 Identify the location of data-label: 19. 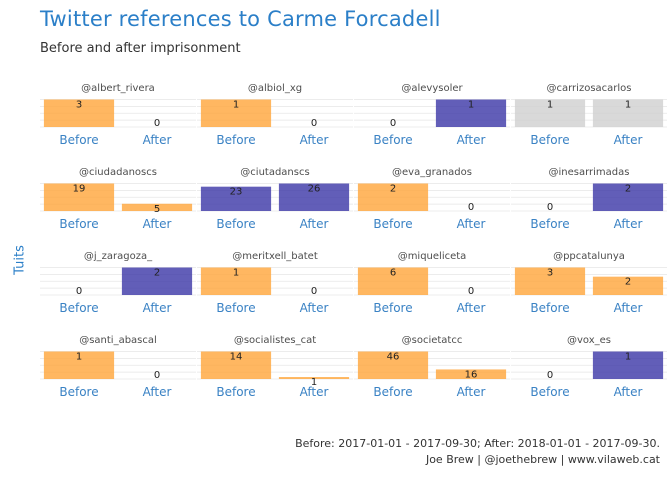
(79, 189).